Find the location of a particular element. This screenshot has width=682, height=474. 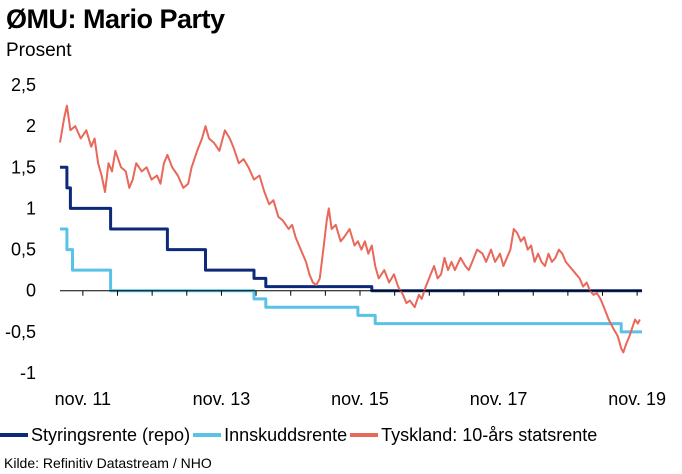

y-tick-label: 1 is located at coordinates (31, 208).